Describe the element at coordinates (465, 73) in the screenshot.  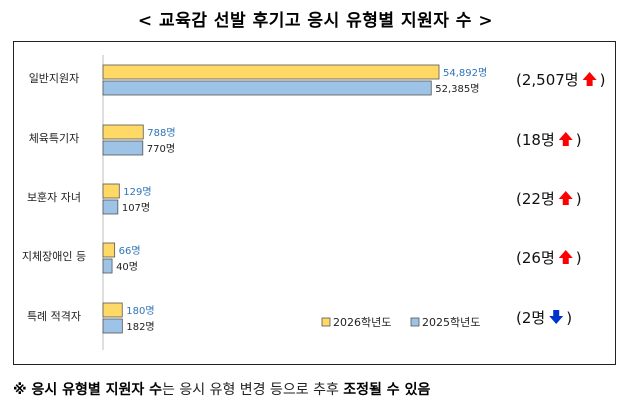
I see `data-label: 54,892명` at that location.